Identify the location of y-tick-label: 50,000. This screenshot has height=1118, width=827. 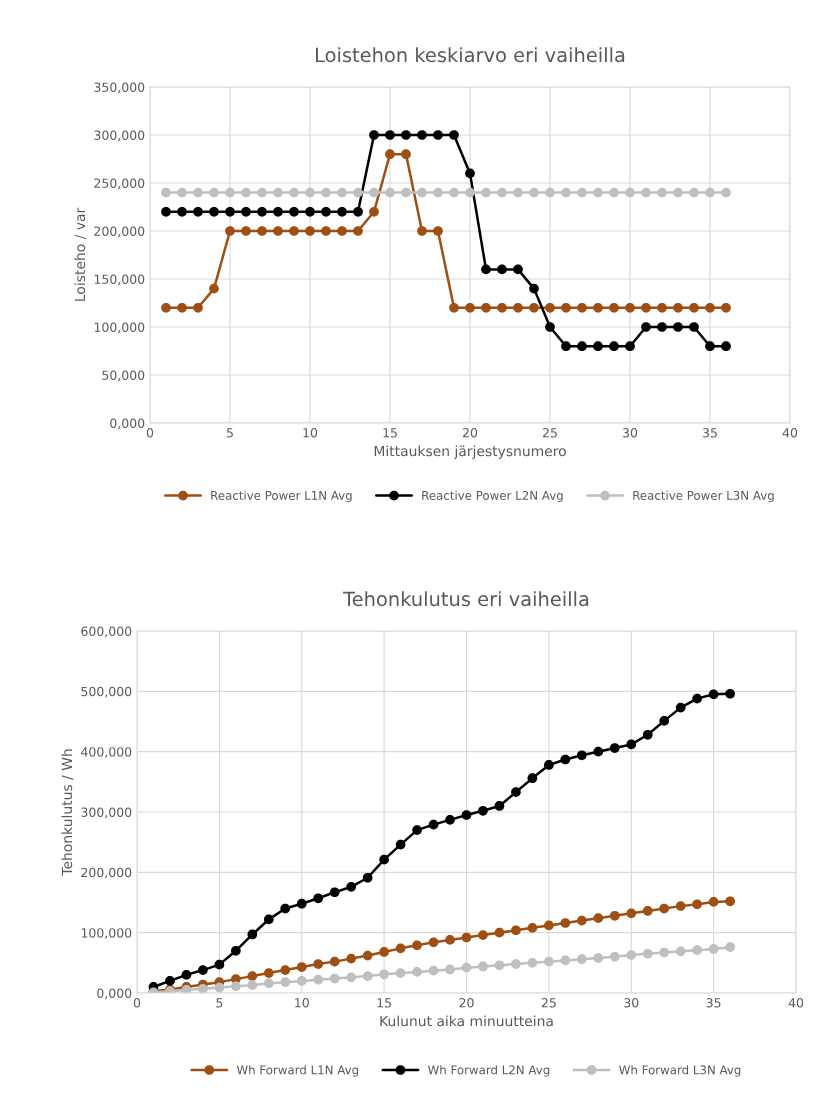
(123, 376).